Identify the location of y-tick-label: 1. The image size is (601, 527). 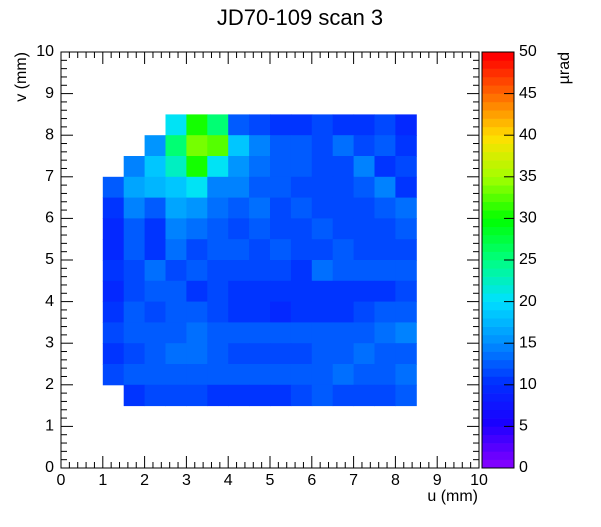
(49, 426).